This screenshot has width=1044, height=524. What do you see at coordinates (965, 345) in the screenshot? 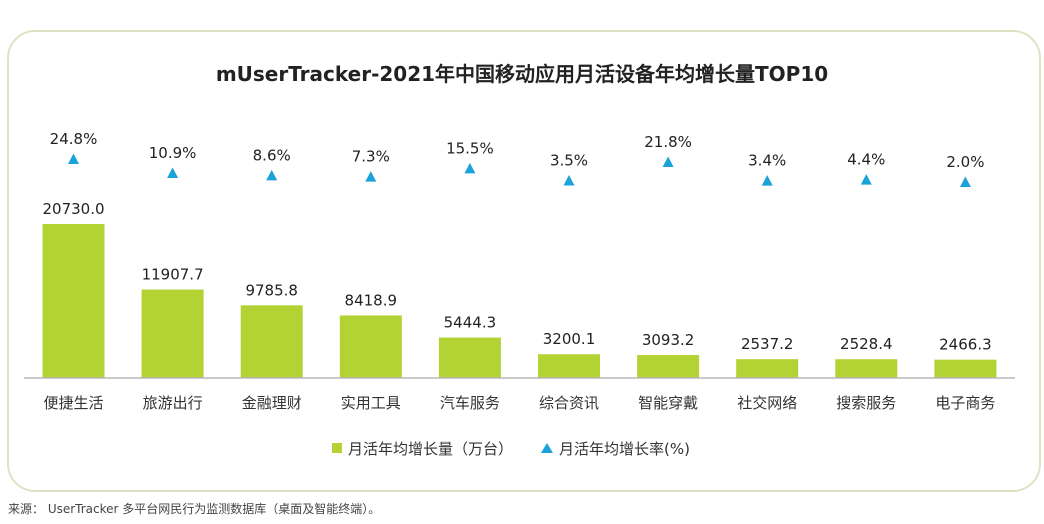
I see `bar-value-label: 2466.3` at bounding box center [965, 345].